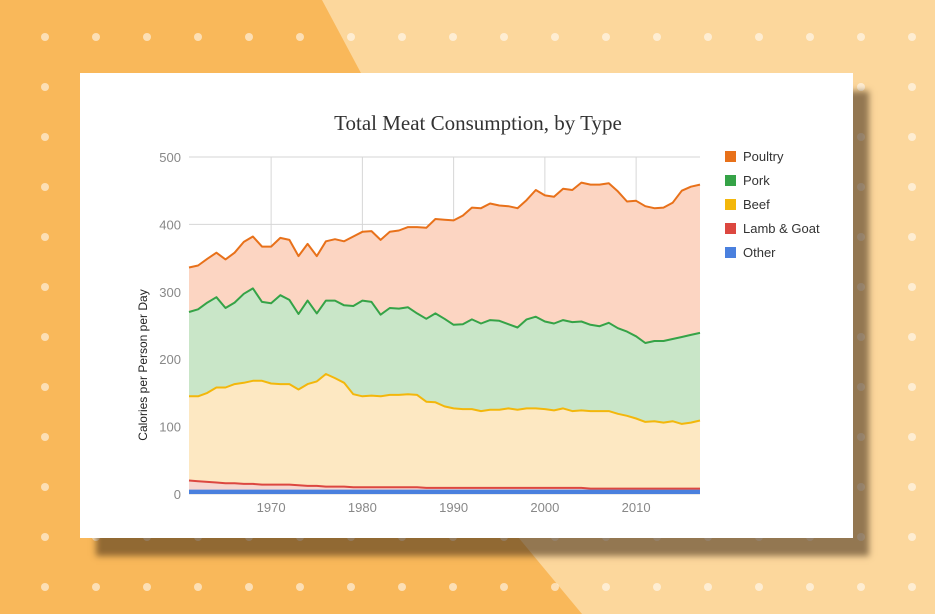 The image size is (935, 614). I want to click on line-beef, so click(445, 399).